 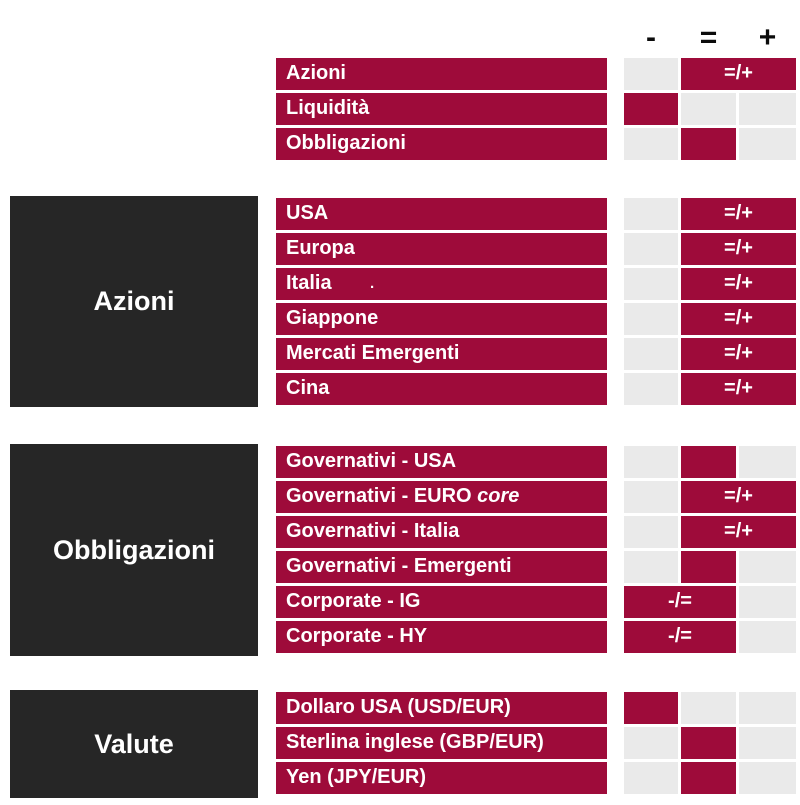 I want to click on row-label-bar: Liquidità, so click(x=441, y=109).